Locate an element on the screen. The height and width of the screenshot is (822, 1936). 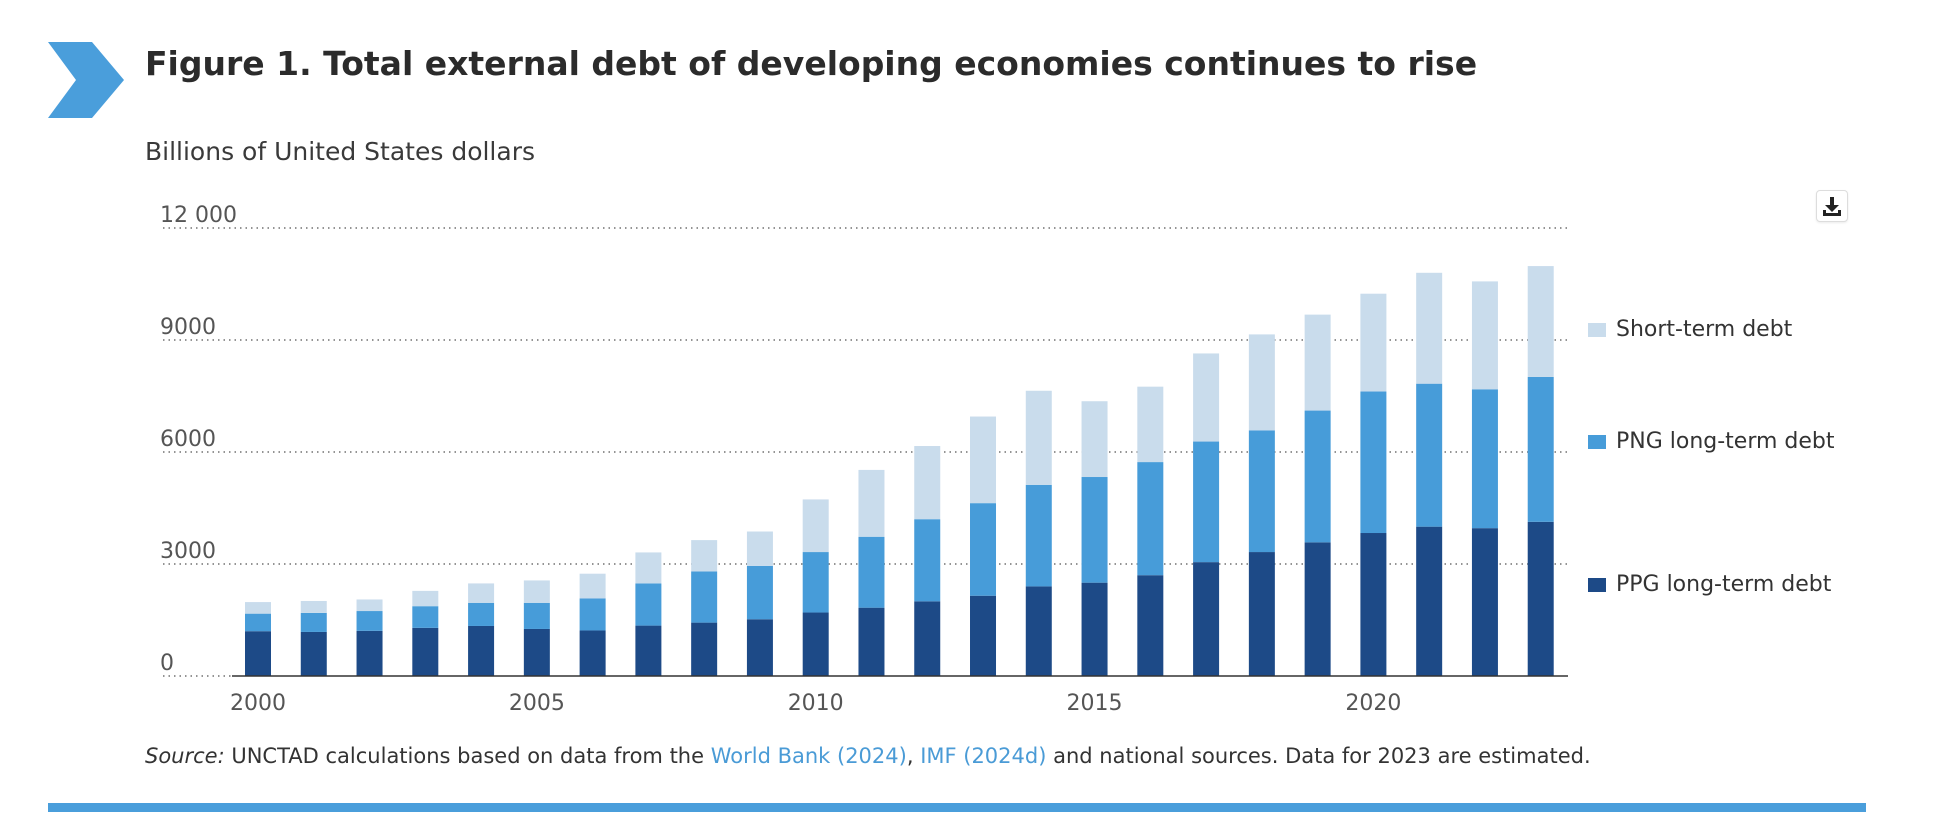
bar-png-long-term-debt-2022 is located at coordinates (1484, 459).